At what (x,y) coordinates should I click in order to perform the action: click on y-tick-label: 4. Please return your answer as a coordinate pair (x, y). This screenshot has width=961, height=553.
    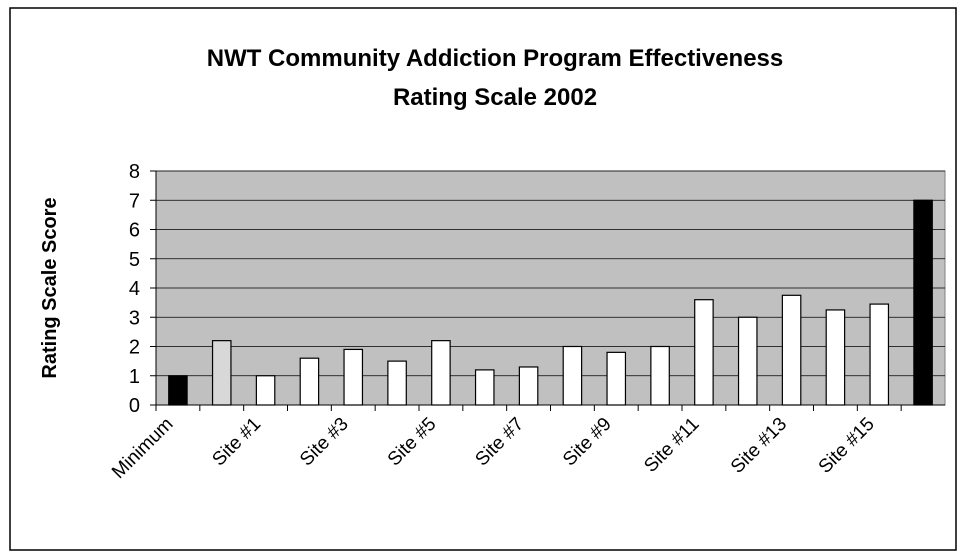
    Looking at the image, I should click on (134, 289).